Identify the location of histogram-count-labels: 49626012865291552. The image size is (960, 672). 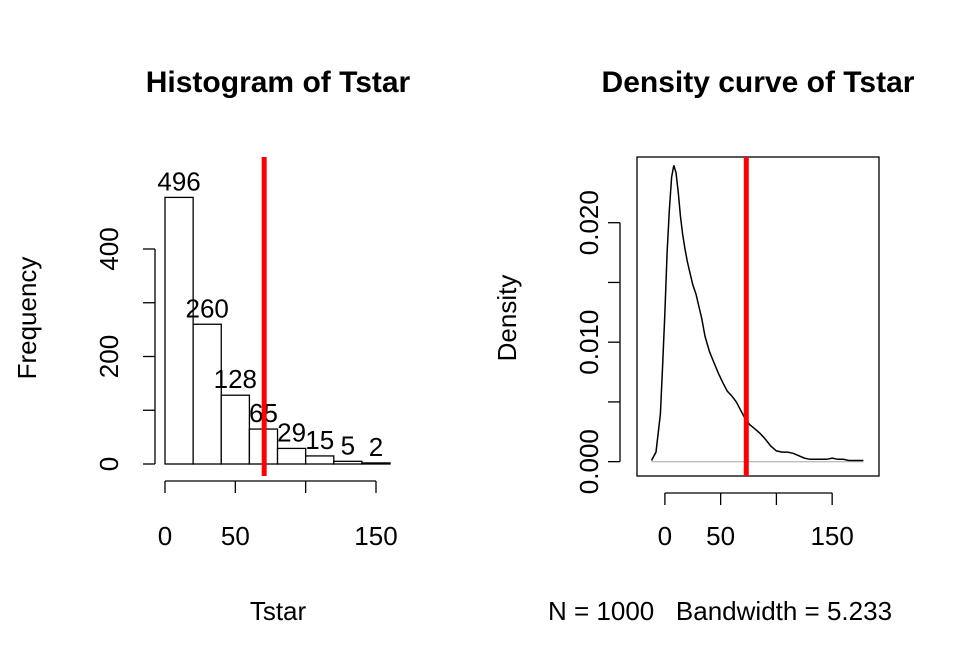
(270, 314).